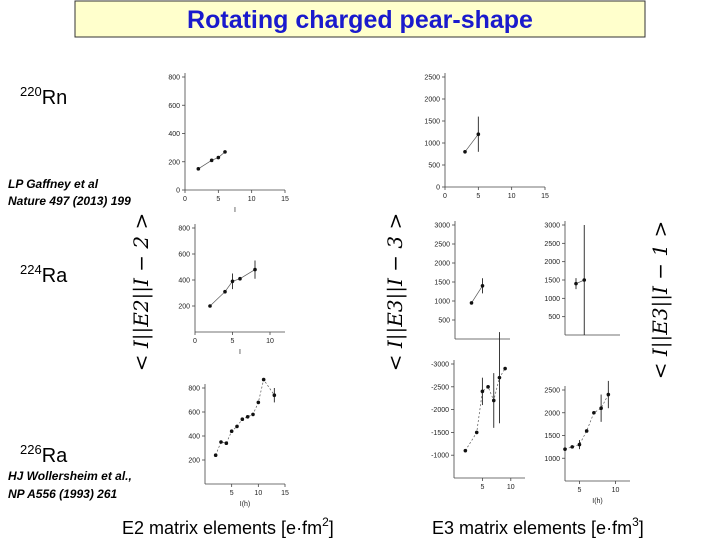 The width and height of the screenshot is (720, 540). Describe the element at coordinates (360, 20) in the screenshot. I see `title: Rotating charged pear-shape` at that location.